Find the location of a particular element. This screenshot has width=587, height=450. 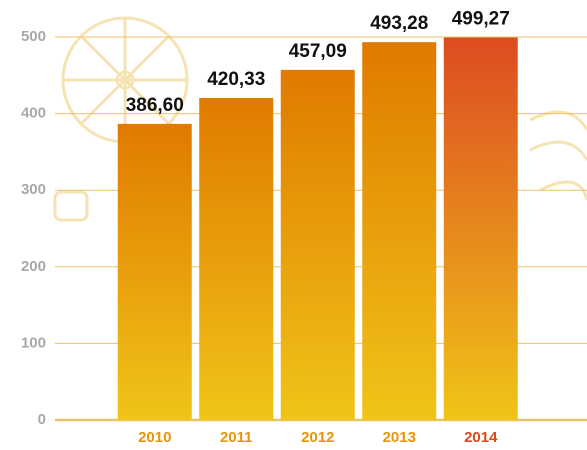

y-tick-label: 100 is located at coordinates (33, 342).